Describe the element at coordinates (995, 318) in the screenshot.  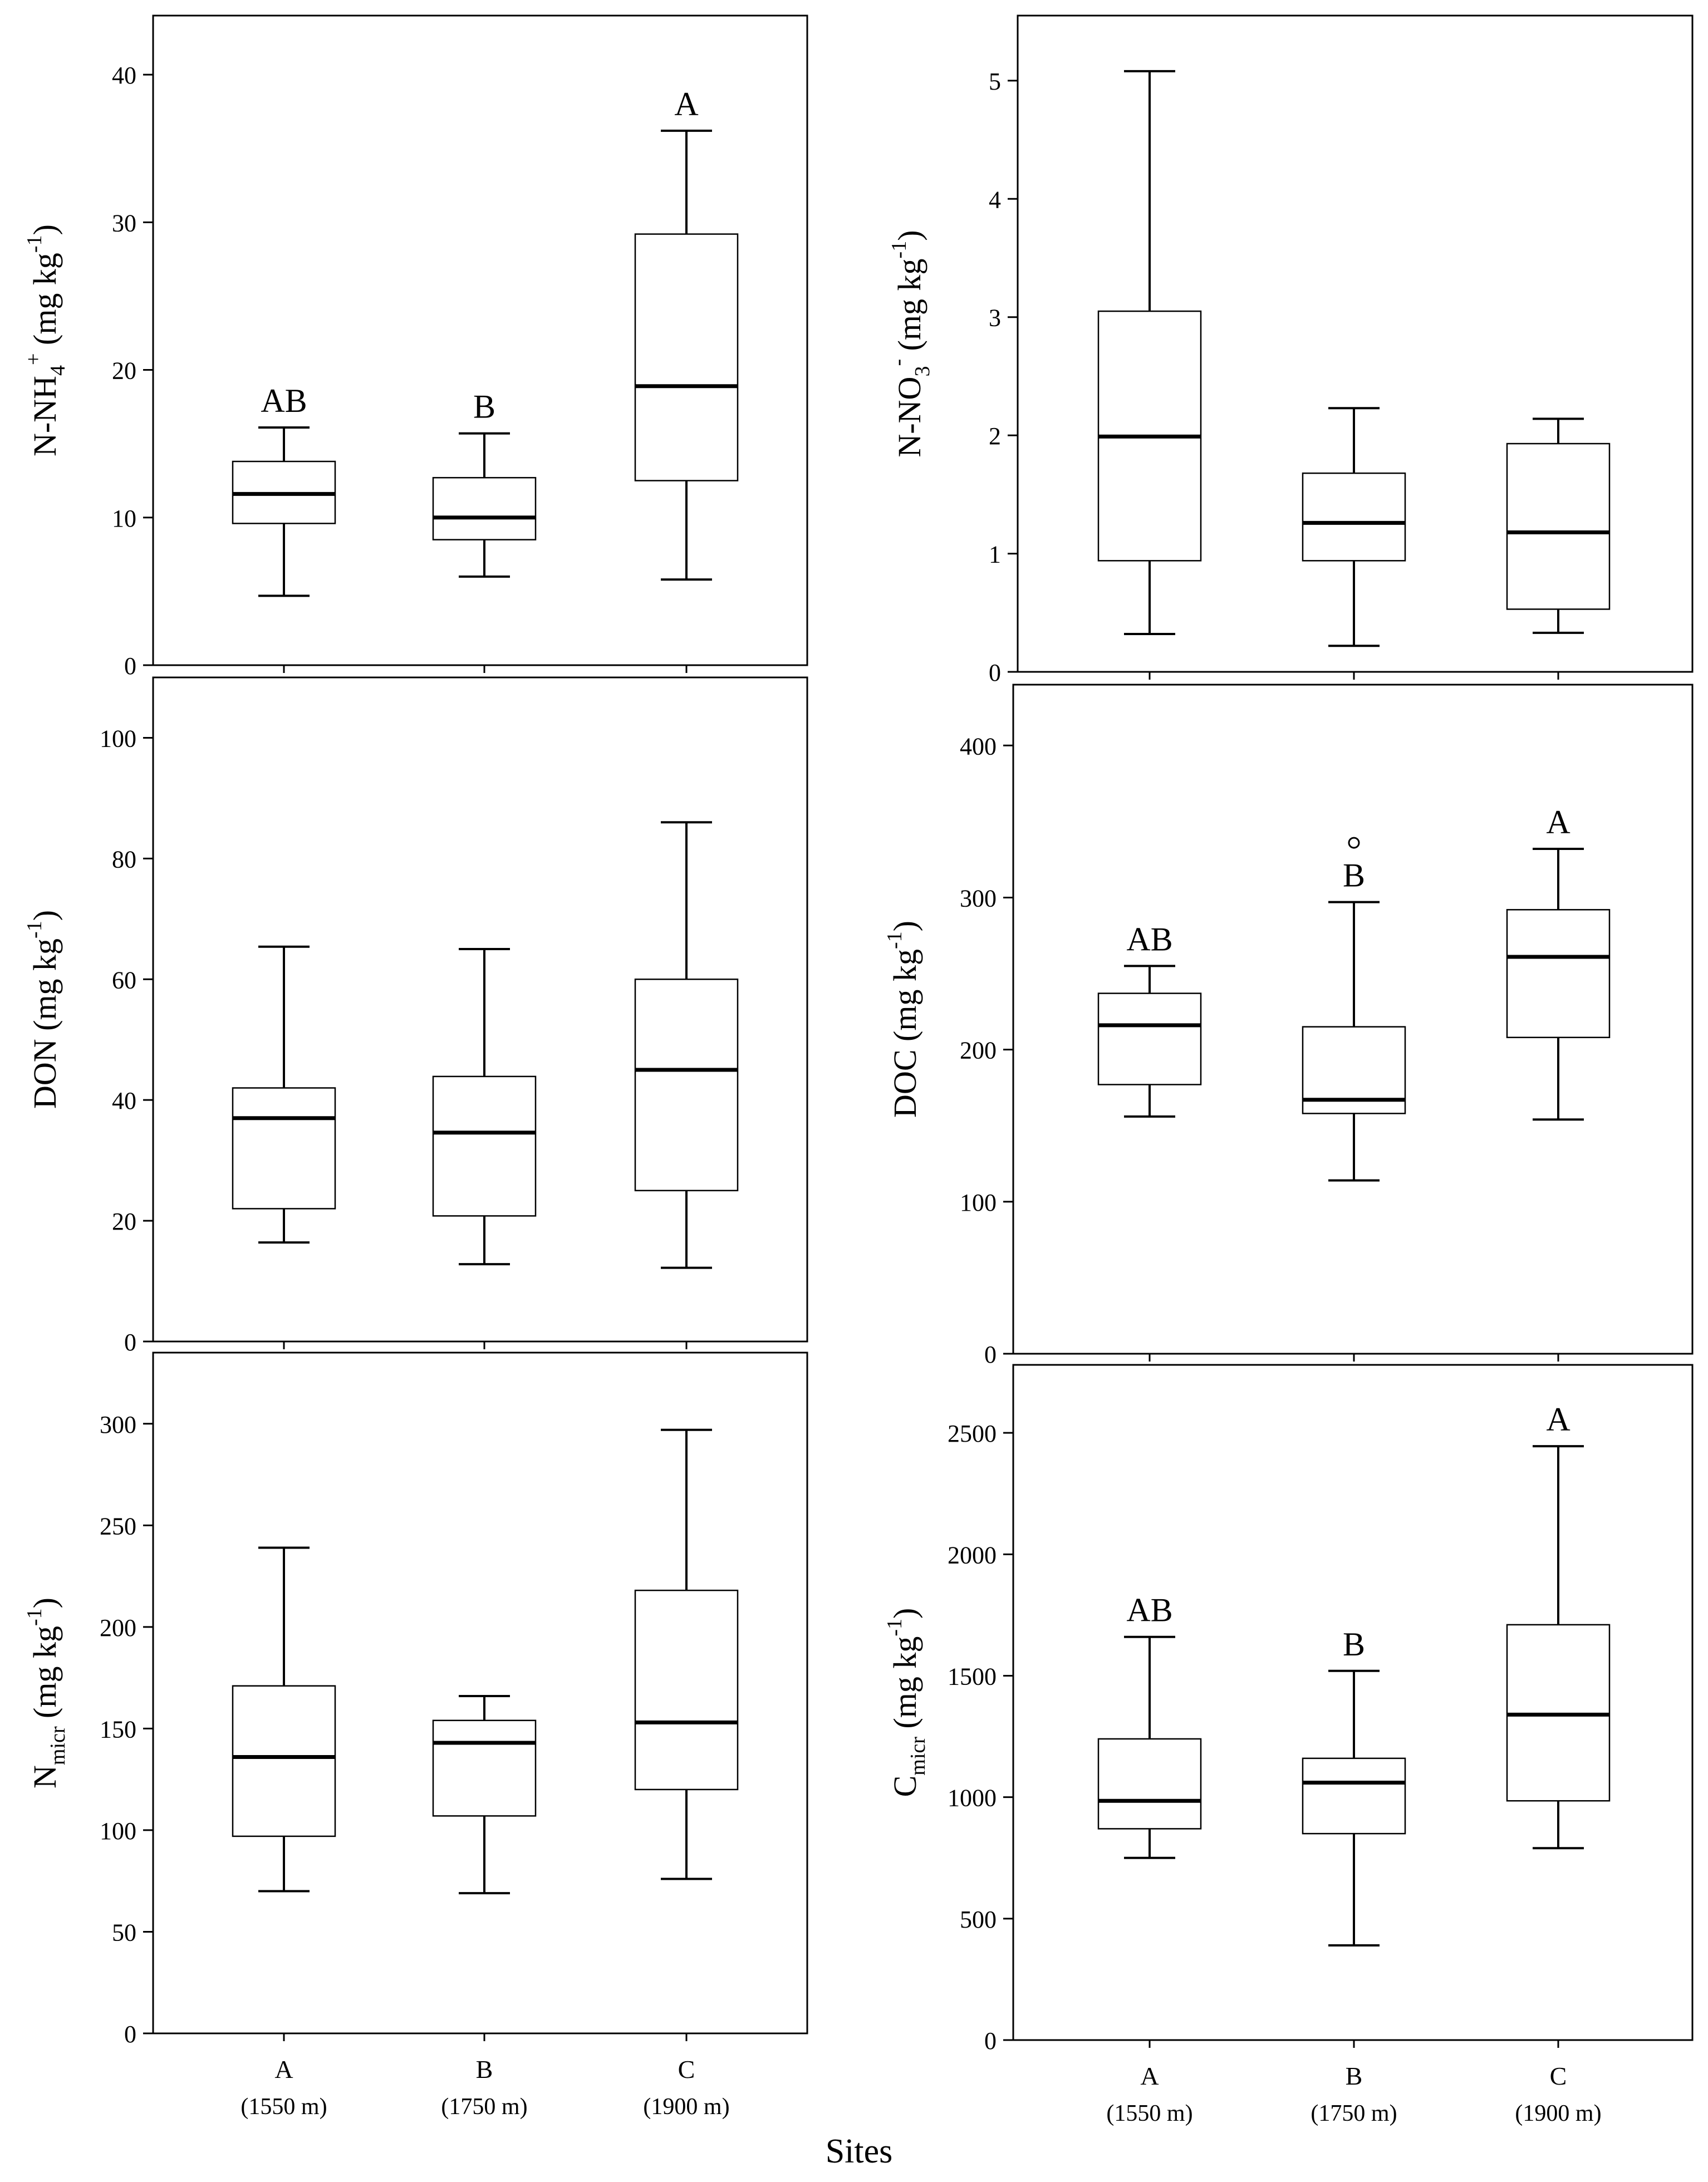
I see `y-tick-label: 3` at that location.